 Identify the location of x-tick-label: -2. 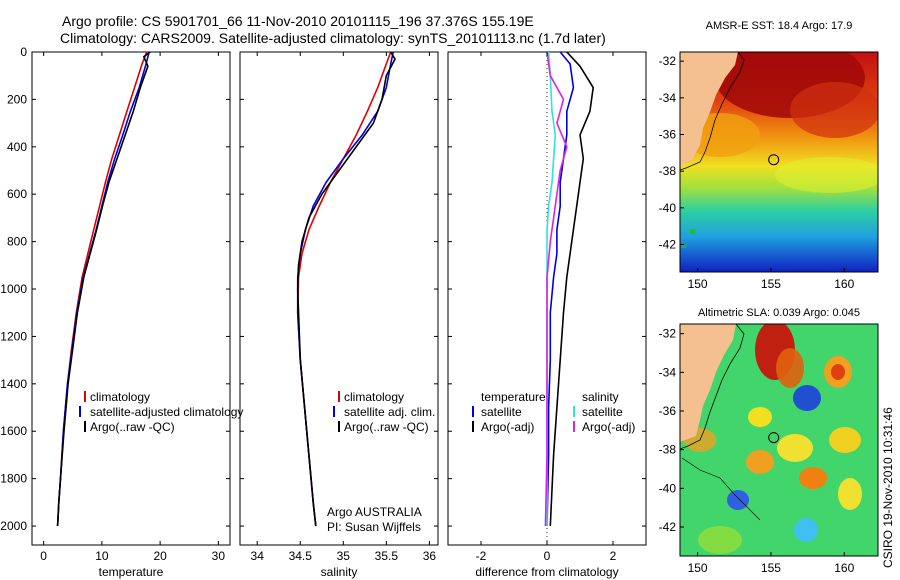
(481, 556).